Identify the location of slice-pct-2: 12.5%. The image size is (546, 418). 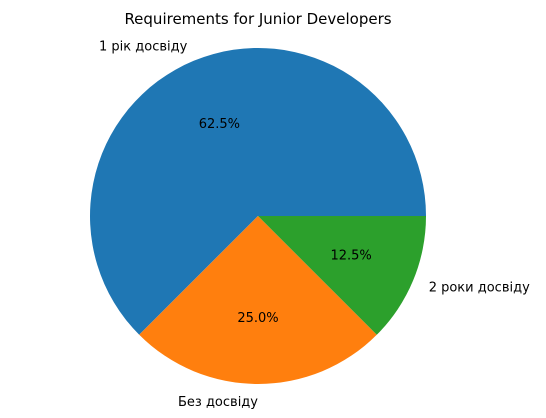
(350, 256).